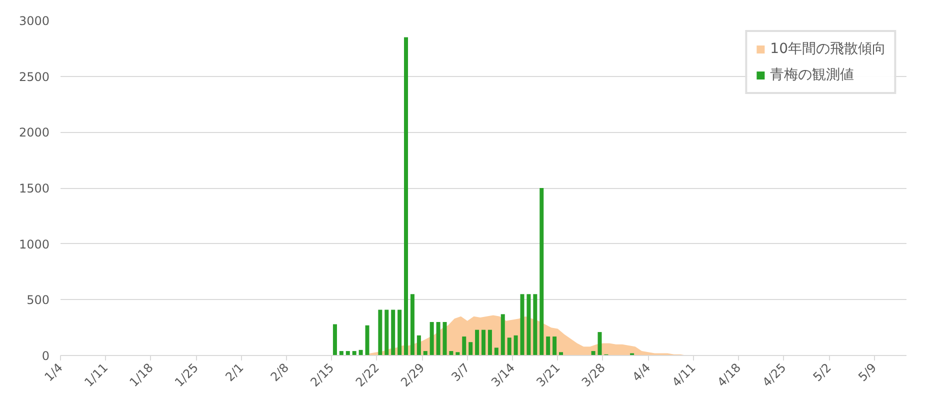 The width and height of the screenshot is (938, 417). Describe the element at coordinates (868, 372) in the screenshot. I see `x-tick-label: 5/9` at that location.